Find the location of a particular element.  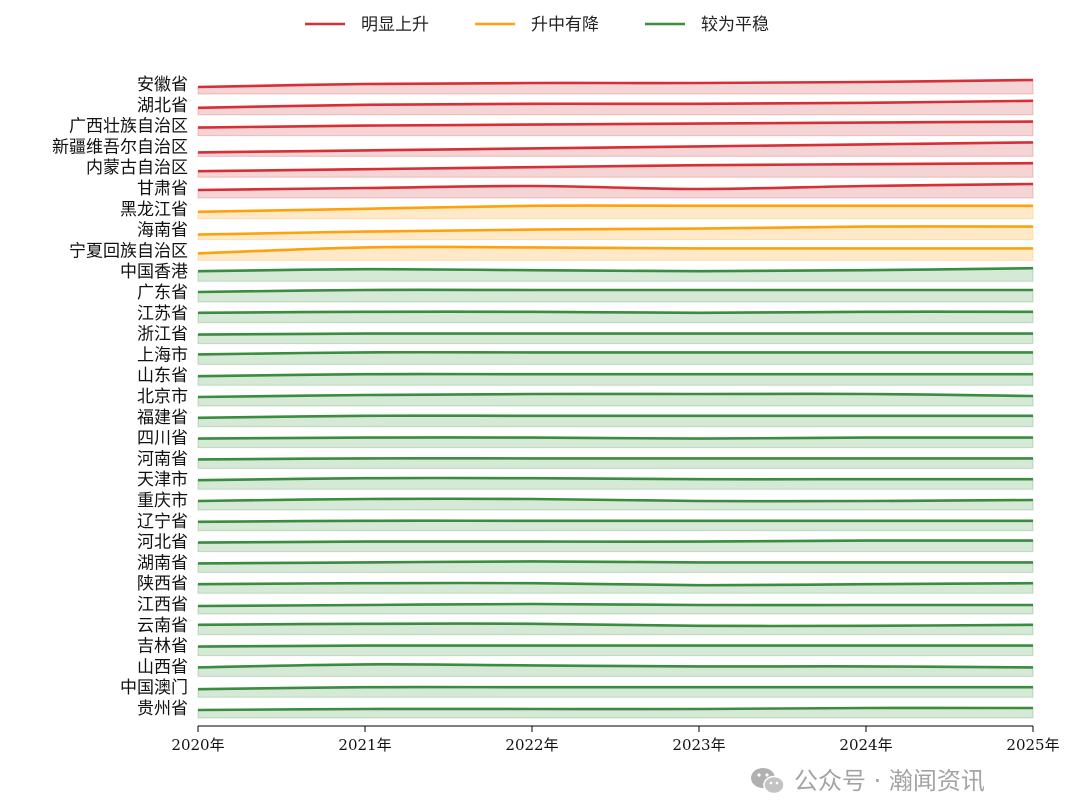

row-label: 陕西省 is located at coordinates (162, 584).